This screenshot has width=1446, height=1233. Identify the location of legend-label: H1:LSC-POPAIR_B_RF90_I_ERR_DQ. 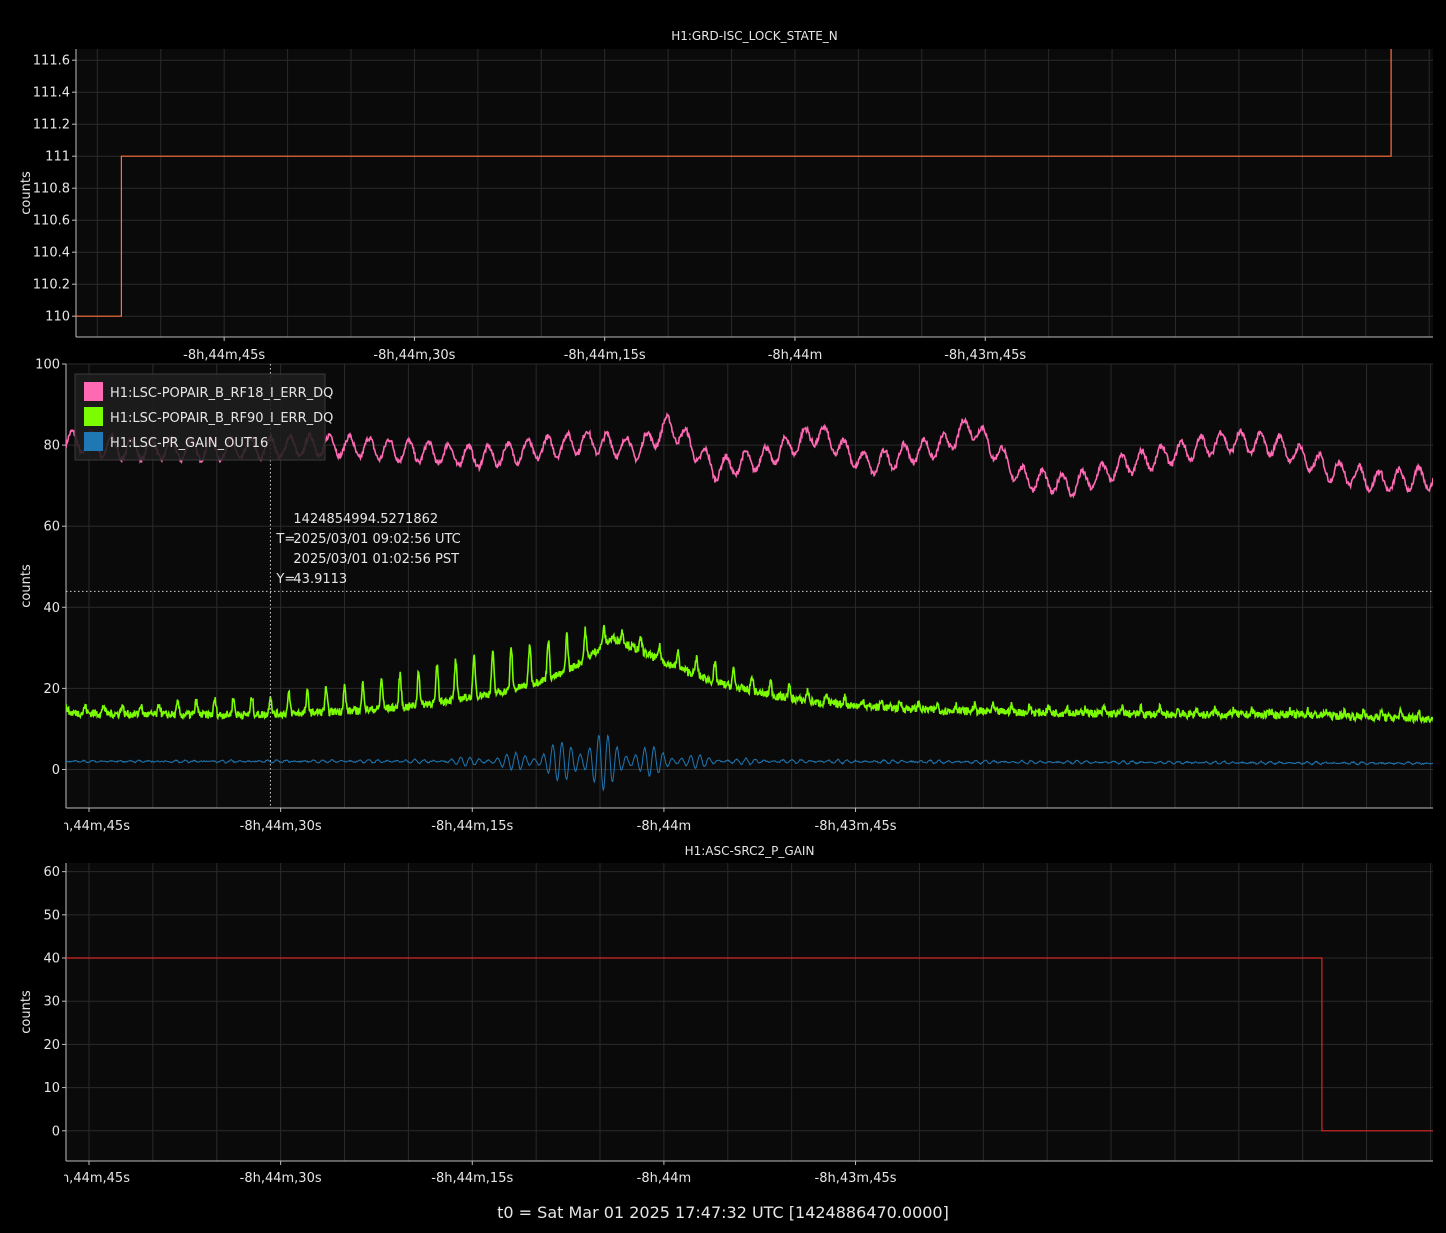
(221, 418).